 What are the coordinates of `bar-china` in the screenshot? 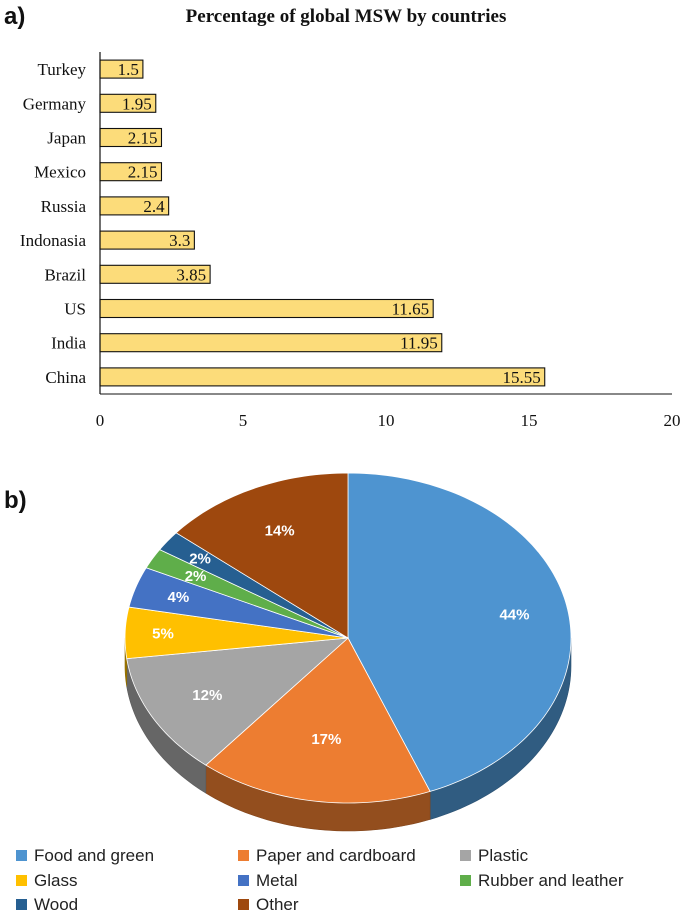 It's located at (322, 377).